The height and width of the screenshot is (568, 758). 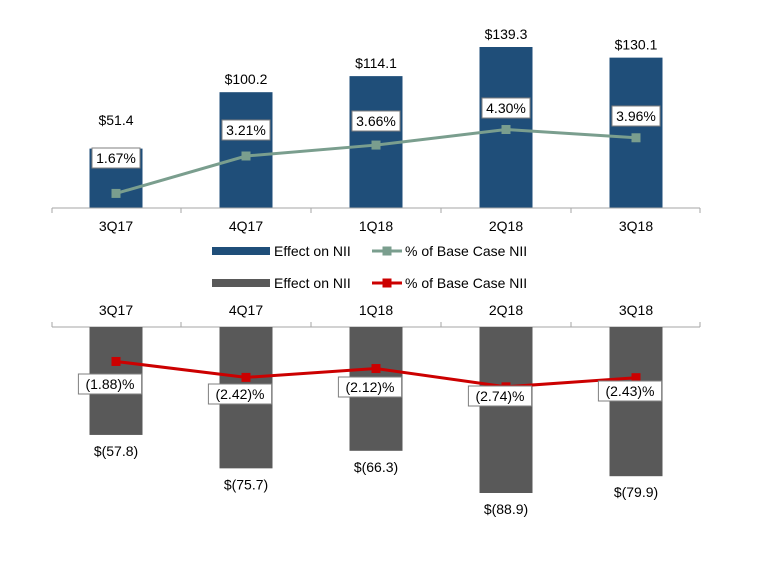 I want to click on top-bar-value-label-3Q17: $51.4, so click(x=115, y=120).